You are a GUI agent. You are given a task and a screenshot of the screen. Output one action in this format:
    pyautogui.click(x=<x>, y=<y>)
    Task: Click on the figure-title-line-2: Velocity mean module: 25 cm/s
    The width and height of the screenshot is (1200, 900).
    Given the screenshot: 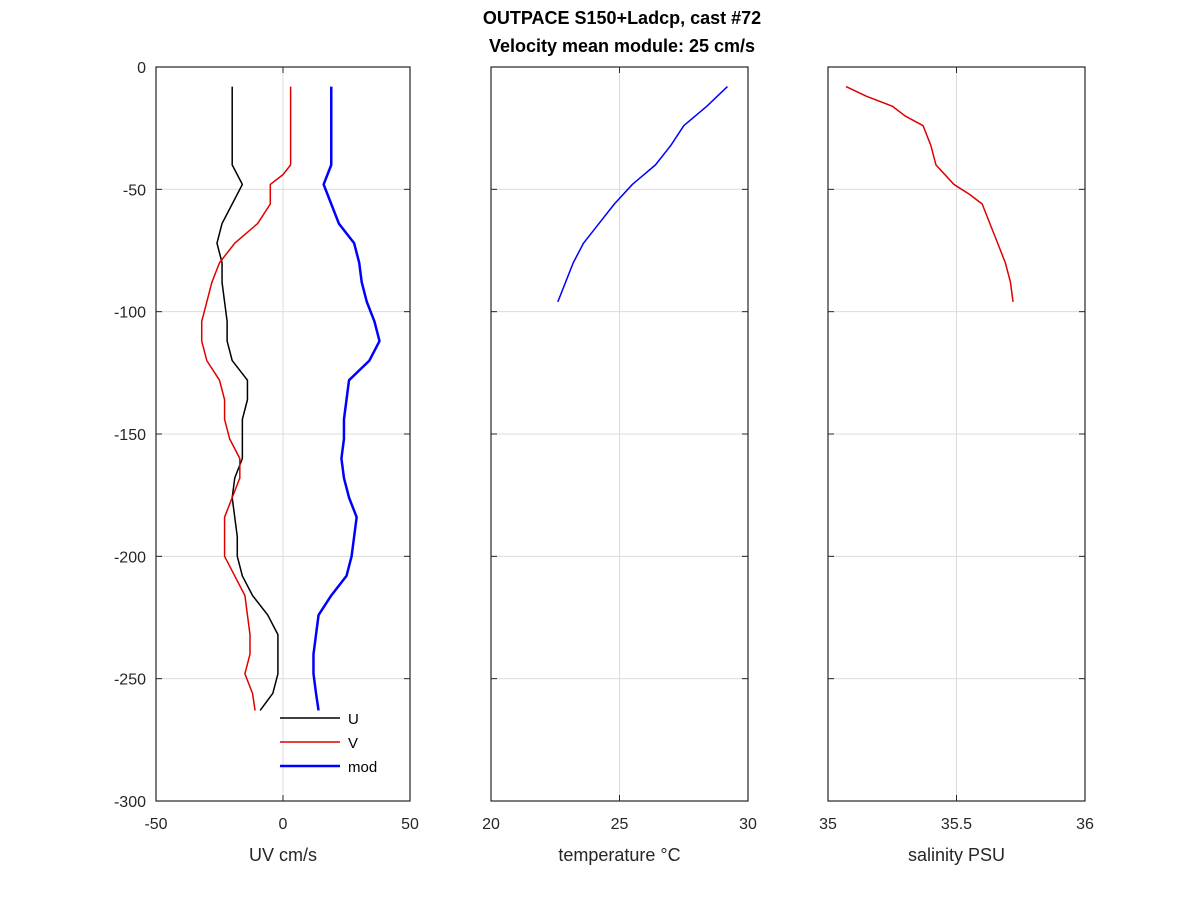 What is the action you would take?
    pyautogui.click(x=622, y=46)
    